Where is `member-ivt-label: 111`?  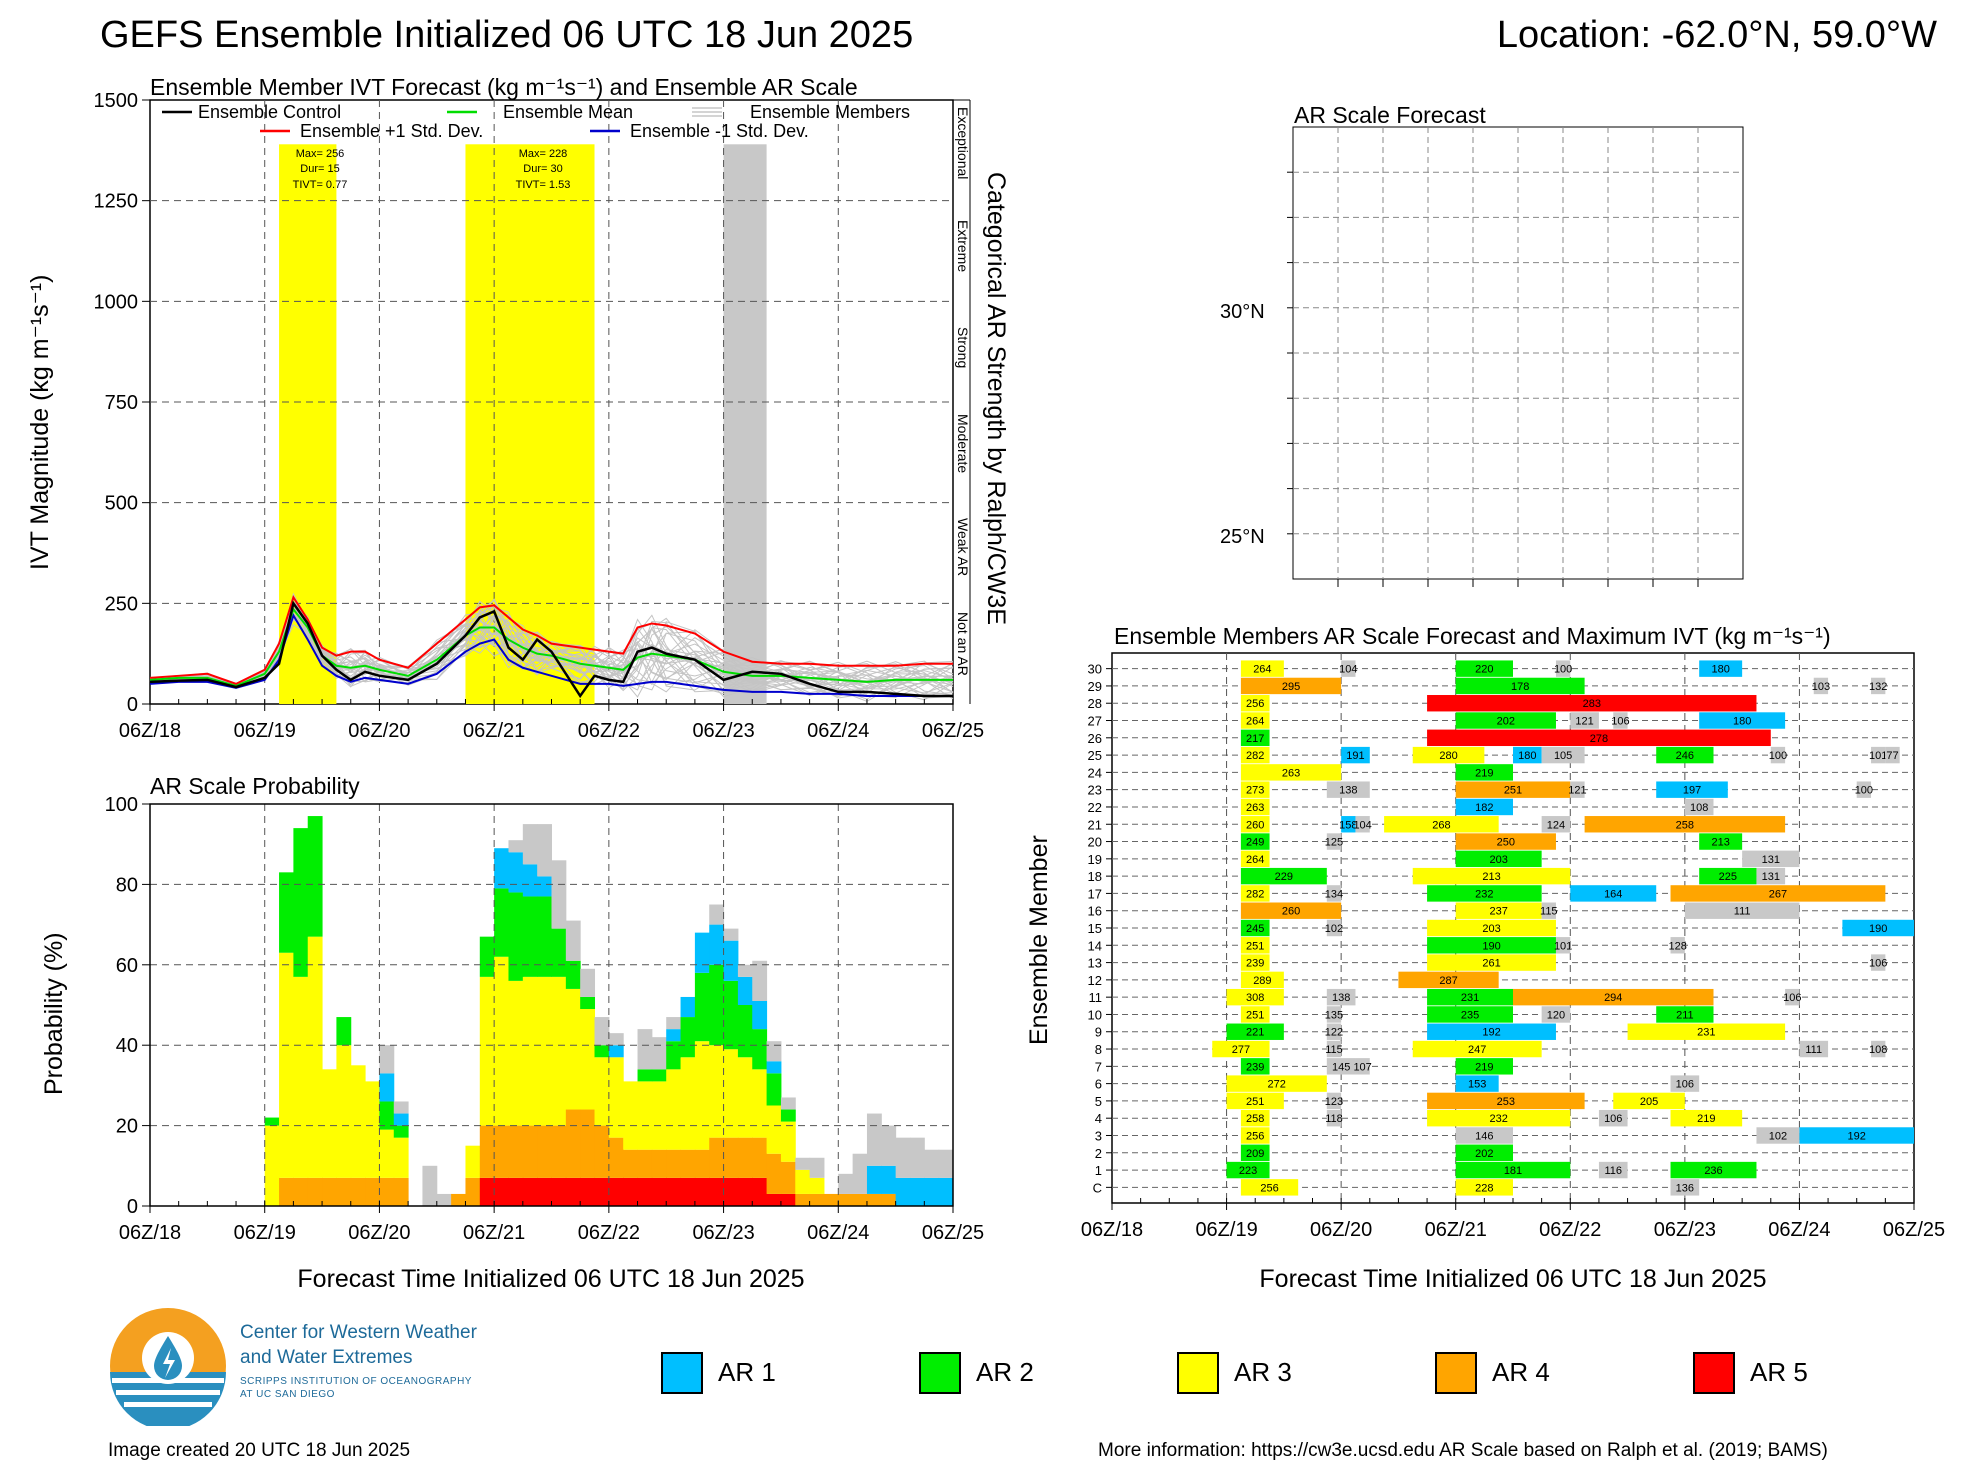 member-ivt-label: 111 is located at coordinates (1813, 1050).